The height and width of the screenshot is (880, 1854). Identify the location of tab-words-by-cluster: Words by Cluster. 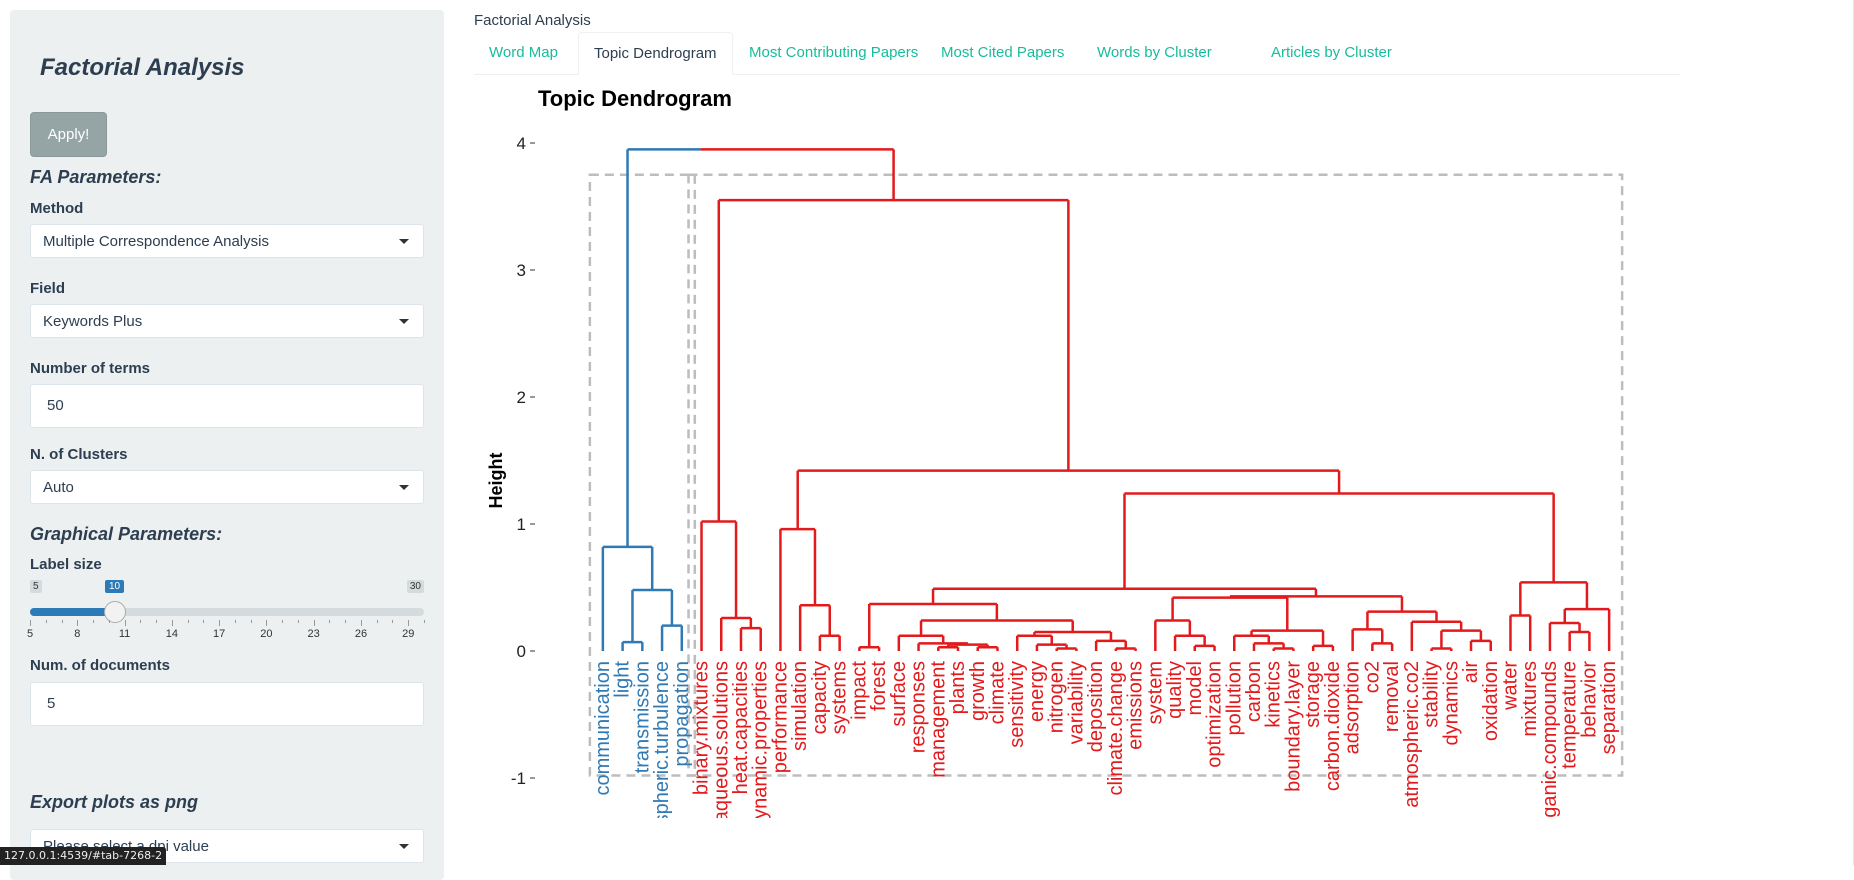
(1154, 52).